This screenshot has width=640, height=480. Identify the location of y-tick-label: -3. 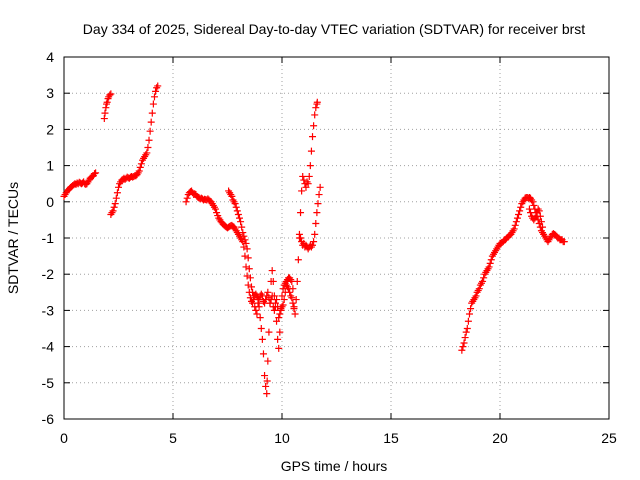
(48, 310).